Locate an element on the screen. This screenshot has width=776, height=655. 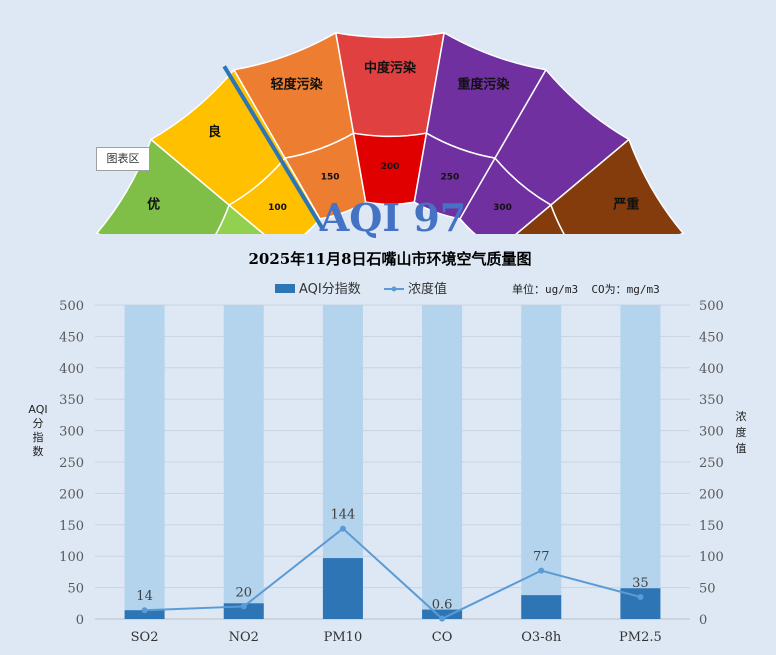
y-tick-label-right: 450 is located at coordinates (711, 337).